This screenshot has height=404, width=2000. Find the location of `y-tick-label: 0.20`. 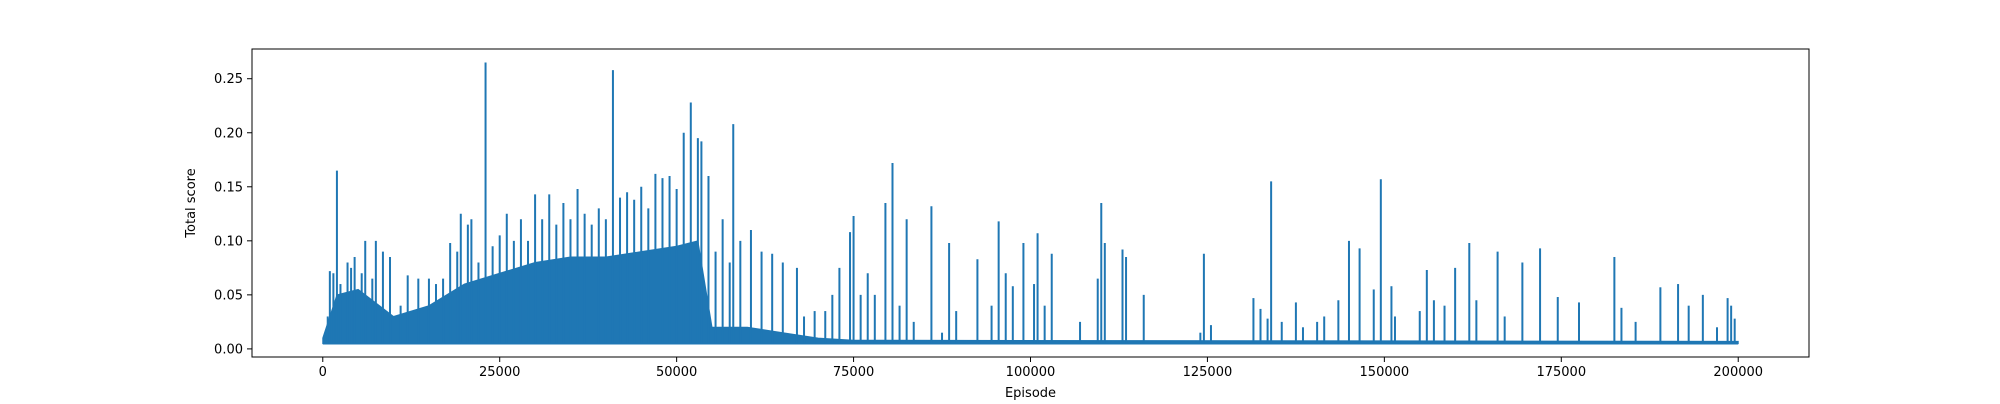

y-tick-label: 0.20 is located at coordinates (228, 133).